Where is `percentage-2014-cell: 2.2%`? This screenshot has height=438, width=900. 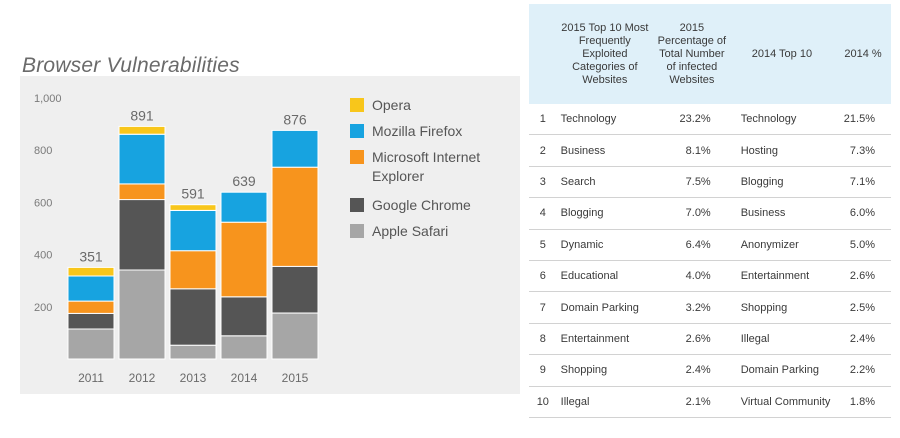 percentage-2014-cell: 2.2% is located at coordinates (863, 370).